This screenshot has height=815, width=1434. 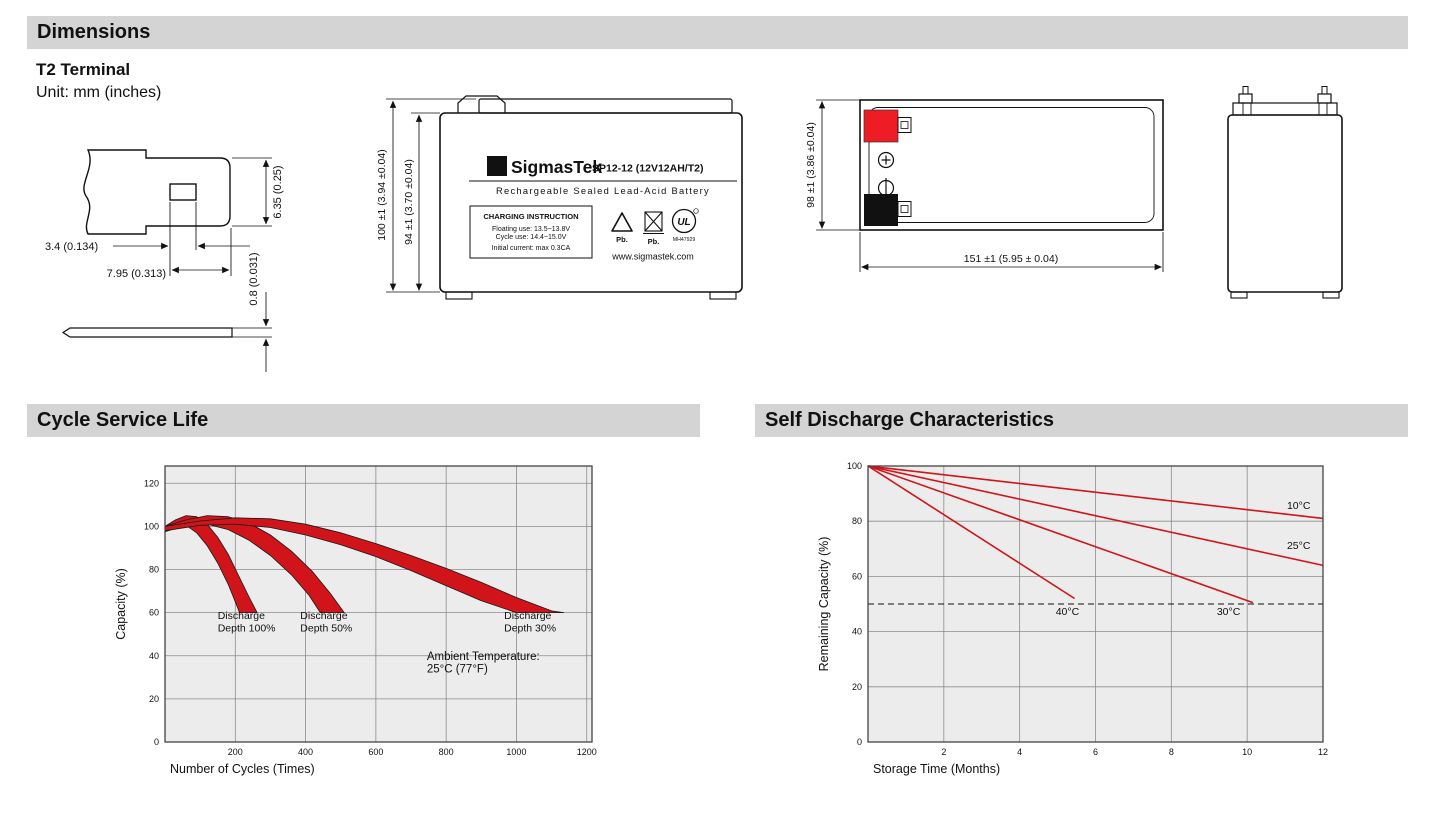 What do you see at coordinates (446, 752) in the screenshot?
I see `x-tick-label: 800` at bounding box center [446, 752].